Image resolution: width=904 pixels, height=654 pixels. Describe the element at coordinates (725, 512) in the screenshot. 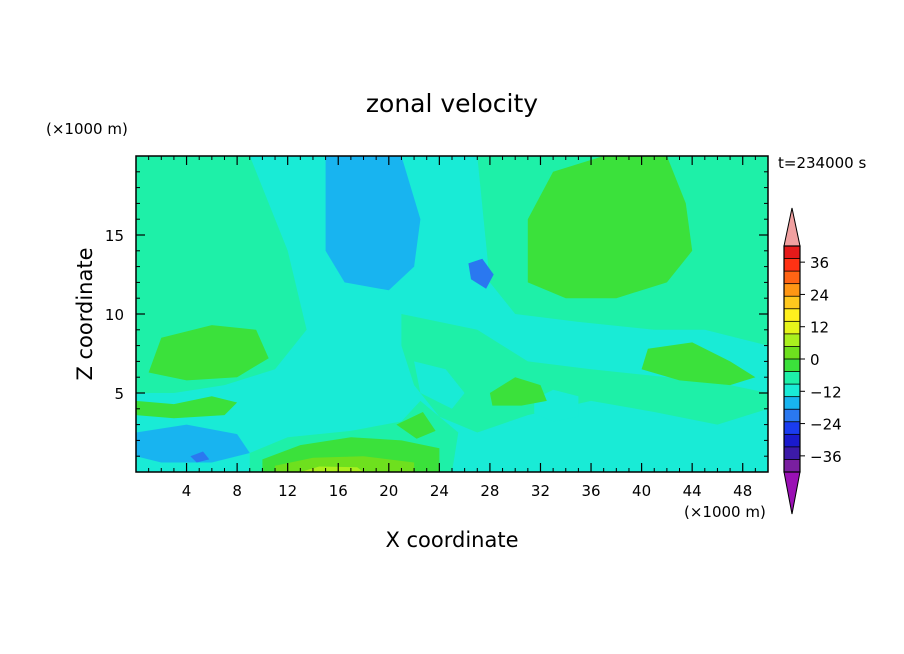

I see `x-unit-label: (×1000 m)` at that location.